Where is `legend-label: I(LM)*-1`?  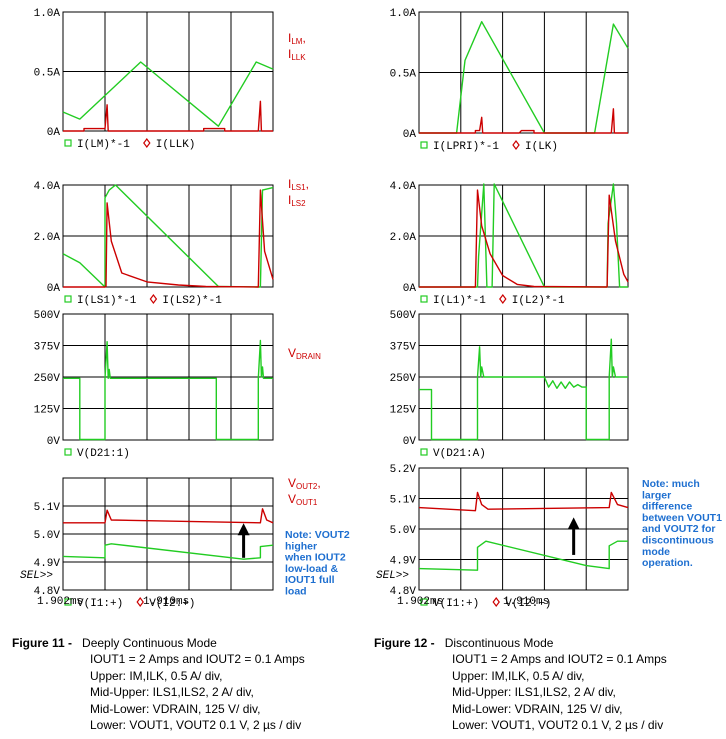
legend-label: I(LM)*-1 is located at coordinates (103, 145).